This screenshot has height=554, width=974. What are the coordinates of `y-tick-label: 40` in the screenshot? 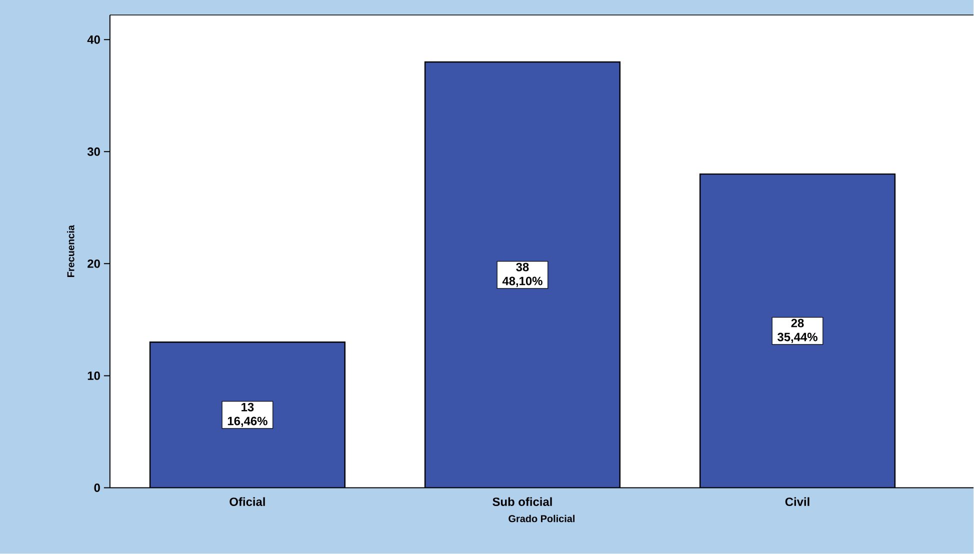 It's located at (93, 40).